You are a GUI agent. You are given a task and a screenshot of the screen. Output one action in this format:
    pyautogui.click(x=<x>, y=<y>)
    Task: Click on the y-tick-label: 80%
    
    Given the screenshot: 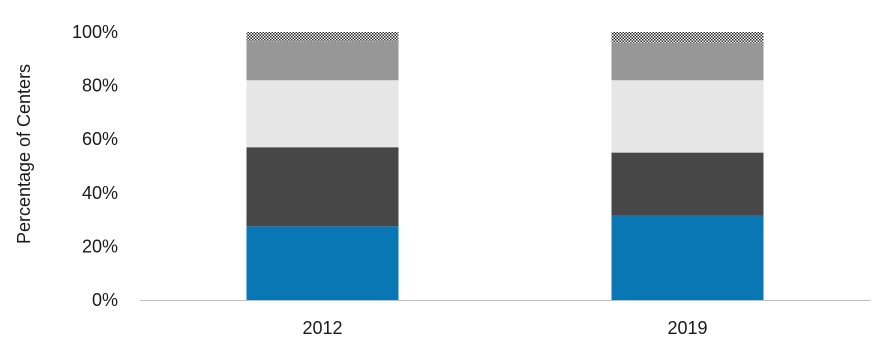 What is the action you would take?
    pyautogui.click(x=100, y=86)
    